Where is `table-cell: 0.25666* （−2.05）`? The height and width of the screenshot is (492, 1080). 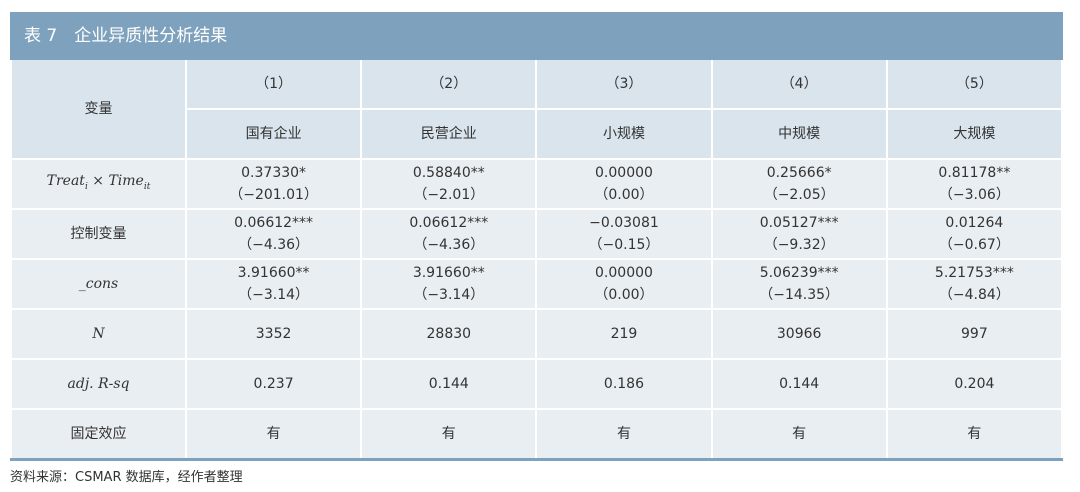
table-cell: 0.25666* （−2.05） is located at coordinates (799, 184).